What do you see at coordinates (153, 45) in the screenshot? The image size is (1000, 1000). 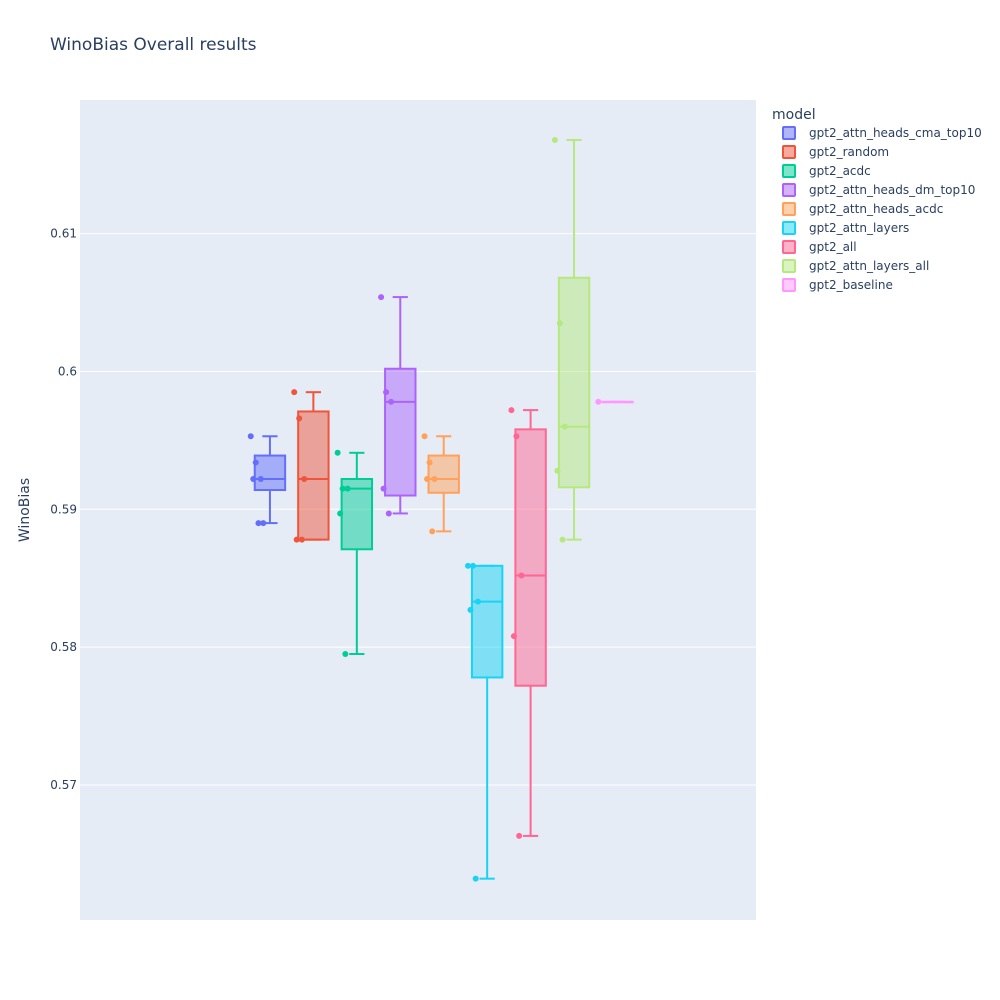 I see `chart-title: WinoBias Overall results` at bounding box center [153, 45].